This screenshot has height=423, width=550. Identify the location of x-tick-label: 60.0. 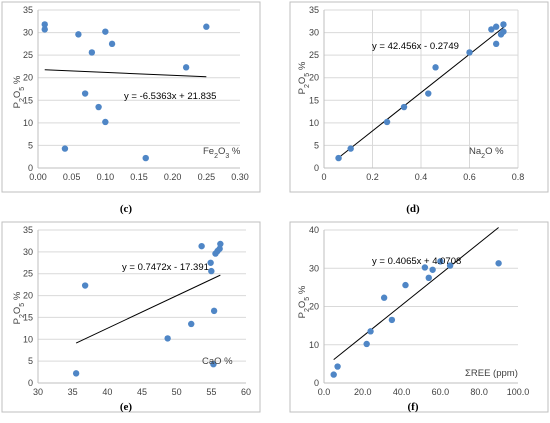
(441, 392).